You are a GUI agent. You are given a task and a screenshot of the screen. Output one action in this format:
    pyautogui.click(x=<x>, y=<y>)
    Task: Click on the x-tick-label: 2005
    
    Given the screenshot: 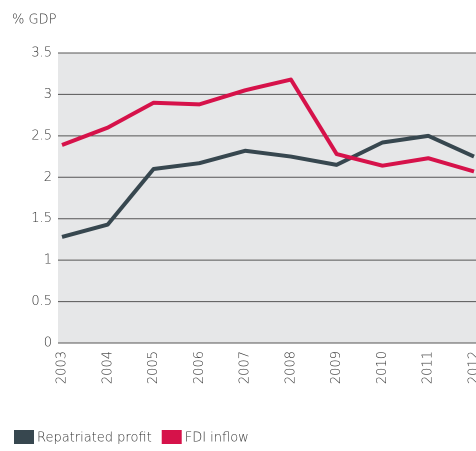 What is the action you would take?
    pyautogui.click(x=153, y=367)
    